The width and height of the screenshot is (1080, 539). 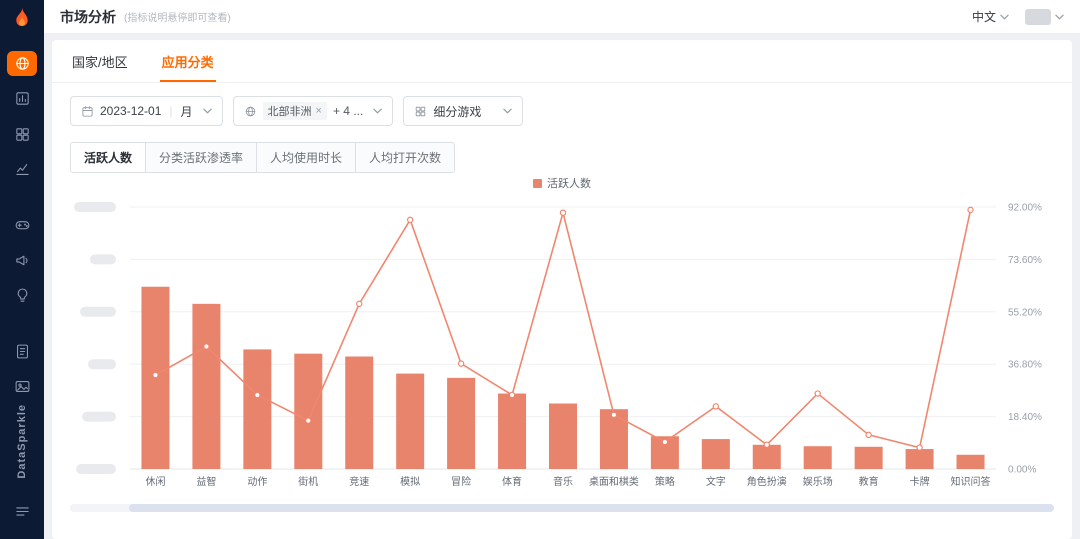 What do you see at coordinates (919, 447) in the screenshot?
I see `line-point-卡牌` at bounding box center [919, 447].